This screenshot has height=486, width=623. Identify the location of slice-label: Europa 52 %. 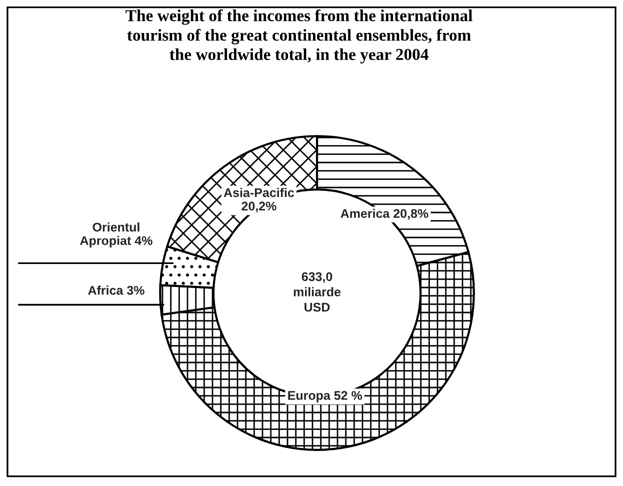
(325, 396).